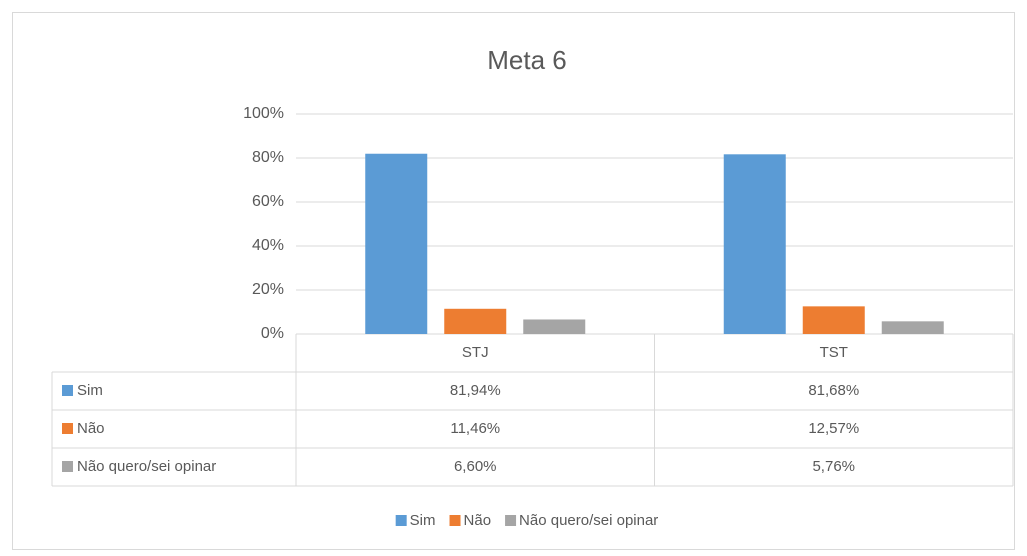  I want to click on legend-label: Não, so click(478, 520).